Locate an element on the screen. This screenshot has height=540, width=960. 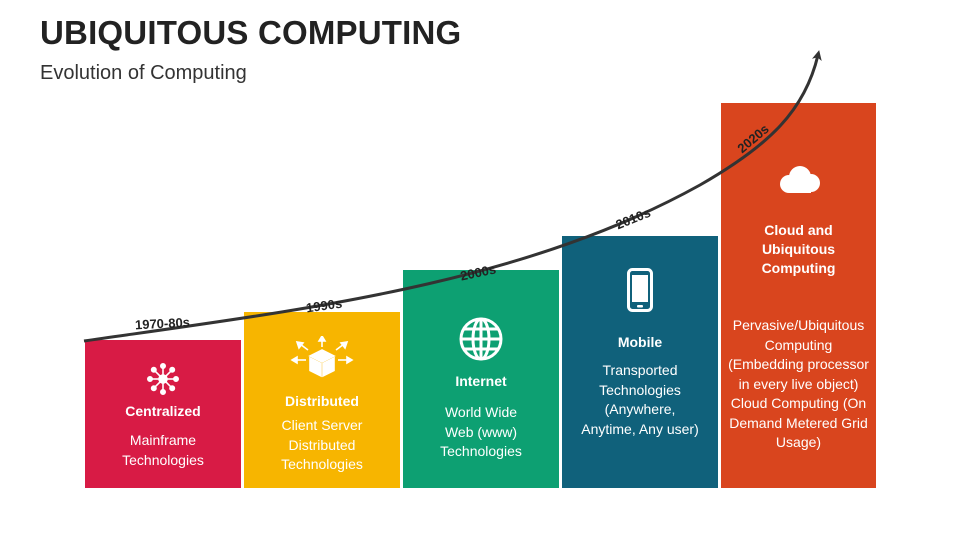
era-label: 1970-80s is located at coordinates (162, 323).